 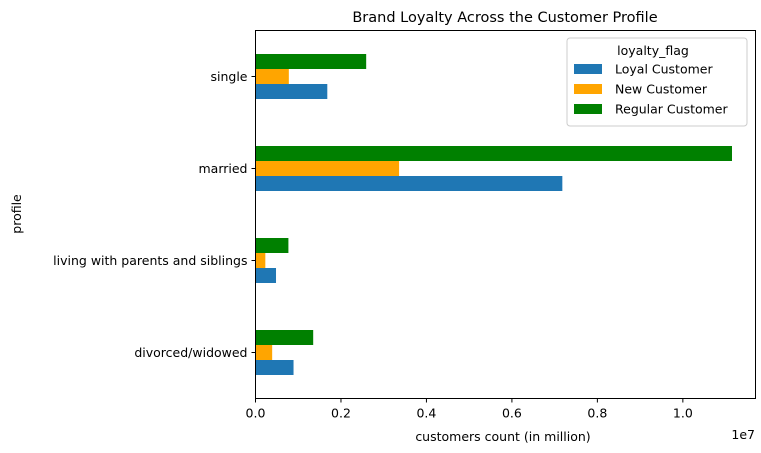 I want to click on bar-regular-customer-married, so click(x=493, y=153).